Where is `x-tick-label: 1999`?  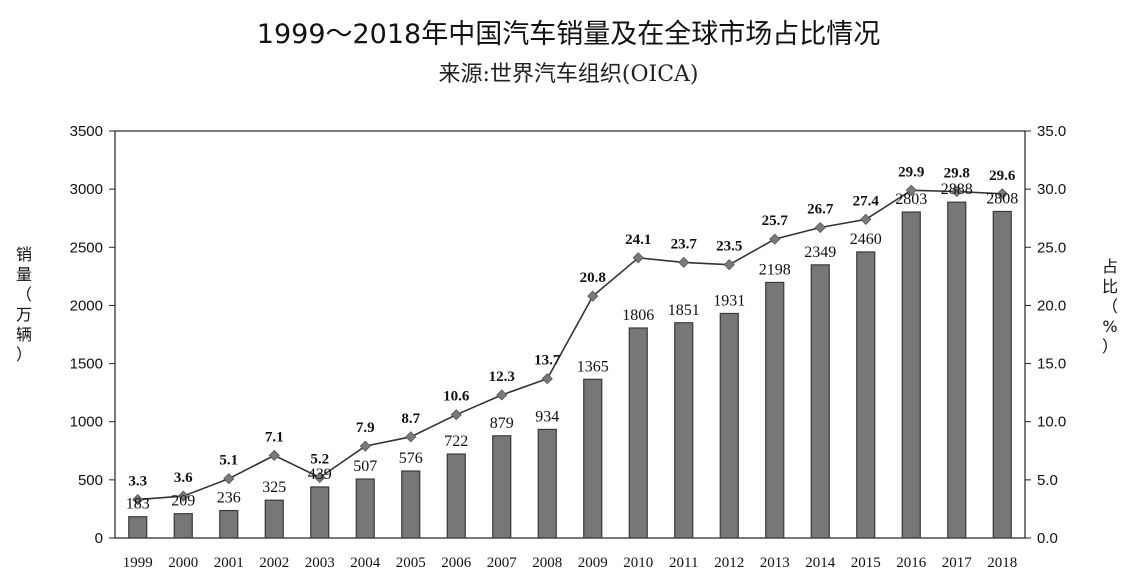 x-tick-label: 1999 is located at coordinates (138, 563).